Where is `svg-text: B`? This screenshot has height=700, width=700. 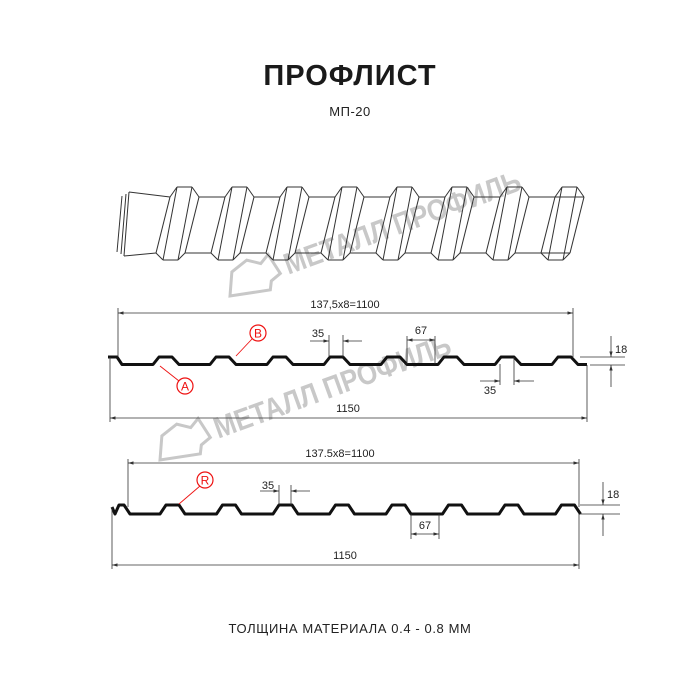 svg-text: B is located at coordinates (258, 334).